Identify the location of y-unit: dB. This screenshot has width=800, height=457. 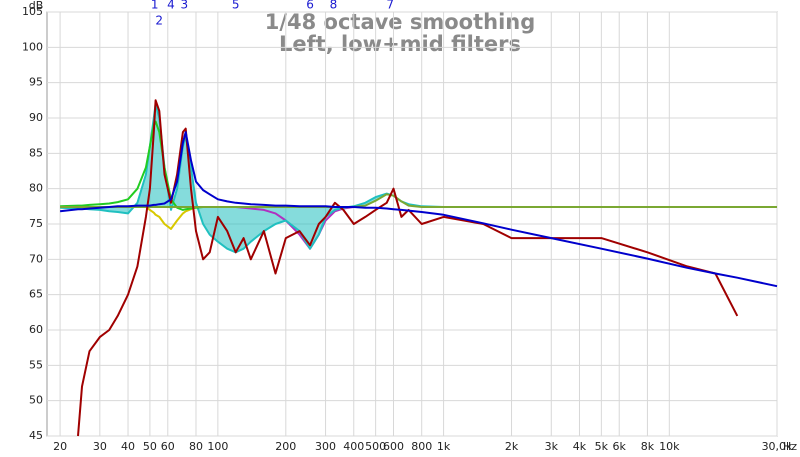
(36, 6).